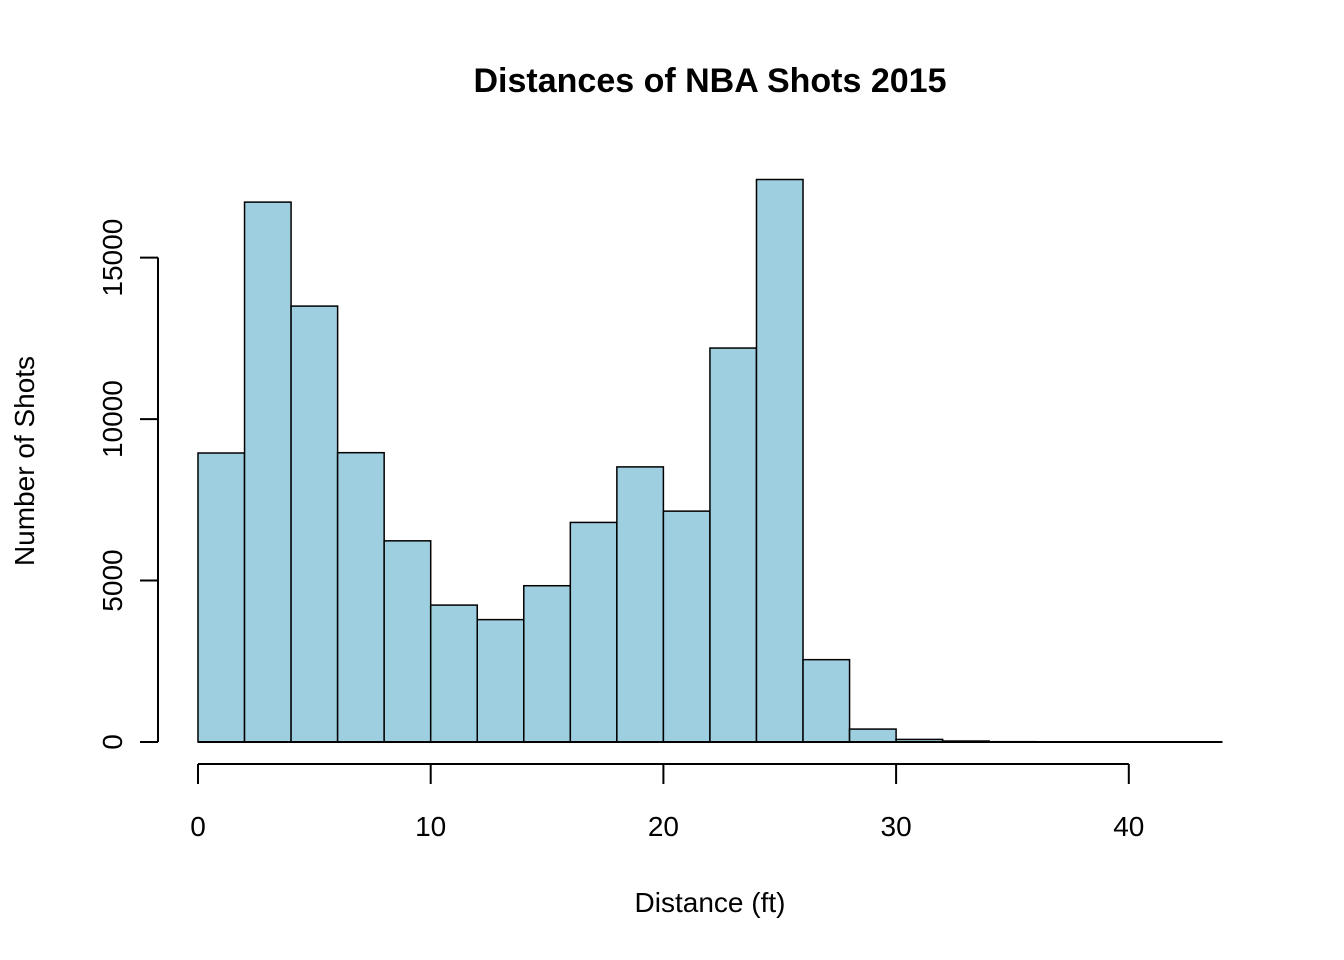  Describe the element at coordinates (896, 826) in the screenshot. I see `x-tick-label-30: 30` at that location.